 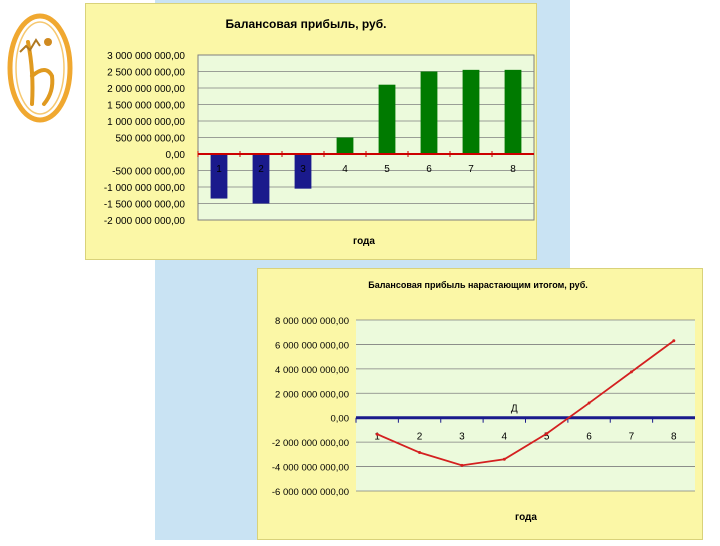 What do you see at coordinates (310, 492) in the screenshot?
I see `y-tick-label: -6 000 000 000,00` at bounding box center [310, 492].